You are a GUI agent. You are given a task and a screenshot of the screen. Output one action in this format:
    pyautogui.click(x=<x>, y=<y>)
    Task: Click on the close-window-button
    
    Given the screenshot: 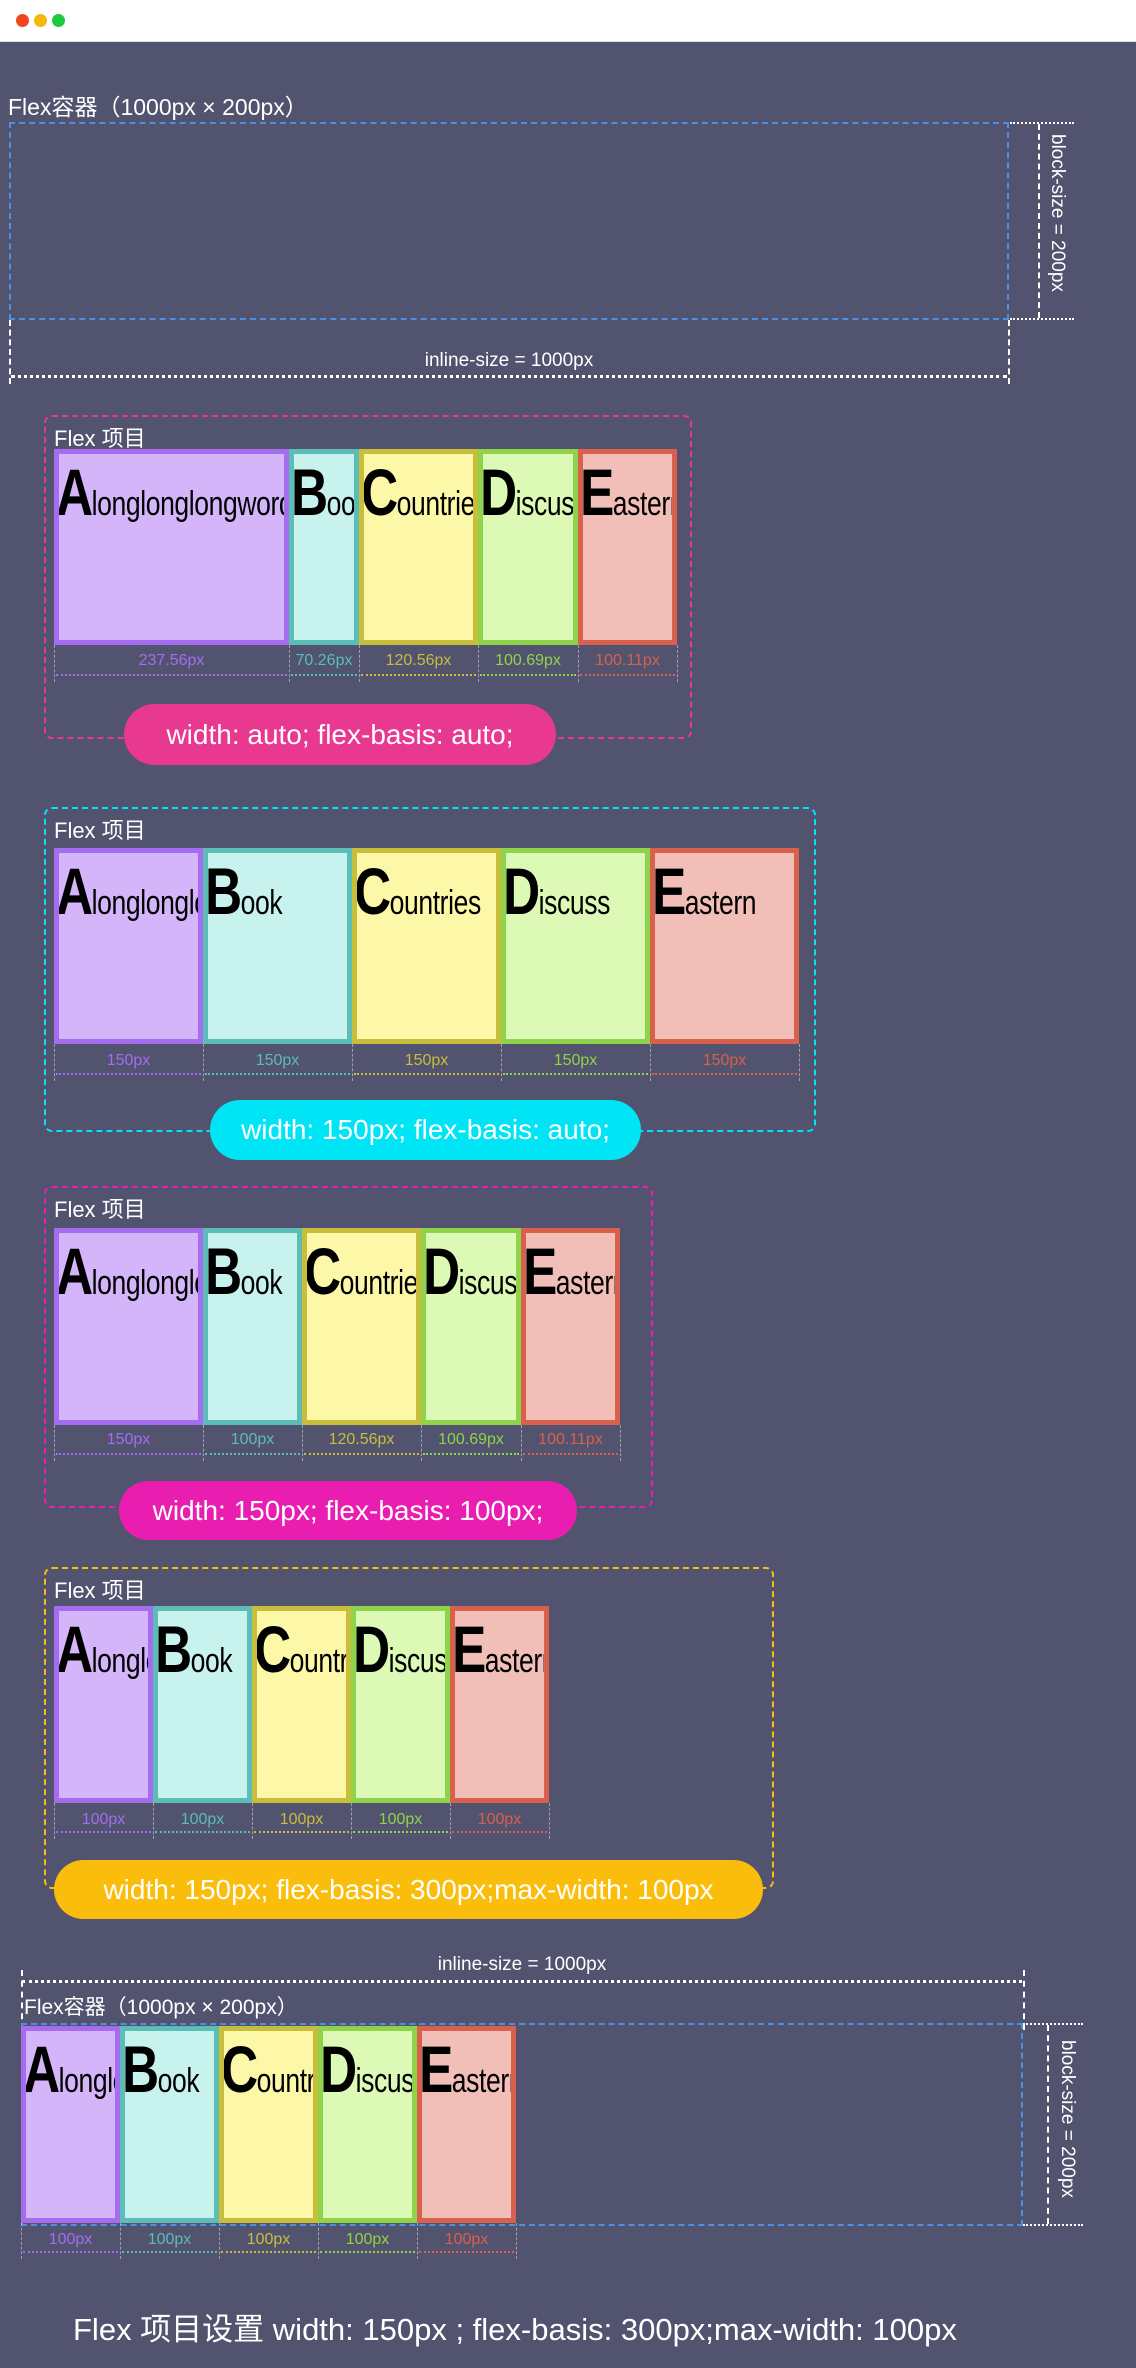 What is the action you would take?
    pyautogui.click(x=22, y=20)
    